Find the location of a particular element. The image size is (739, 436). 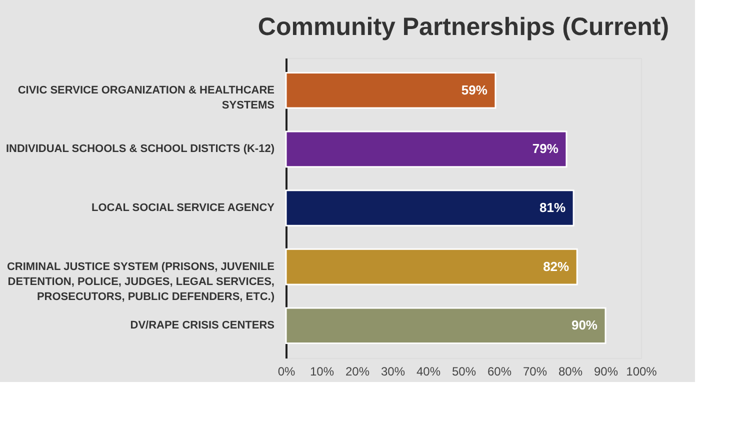

y-tick-label: INDIVIDUAL SCHOOLS & SCHOOL DISTICTS (K-12) is located at coordinates (140, 149).